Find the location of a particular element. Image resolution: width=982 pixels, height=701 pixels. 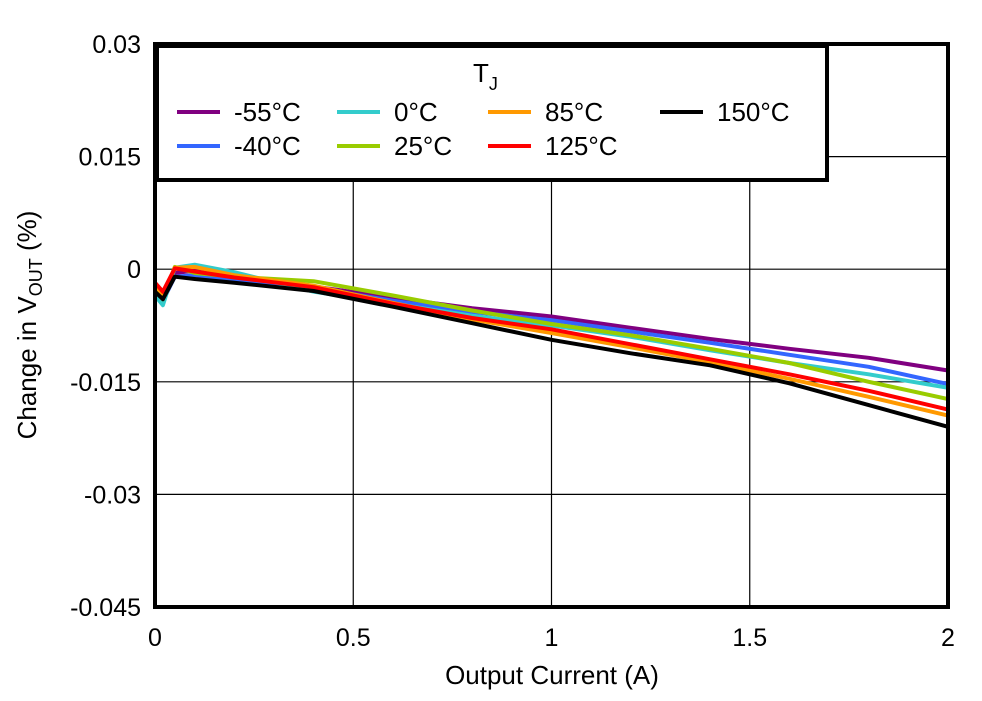

legend-label: 85°C is located at coordinates (574, 112).